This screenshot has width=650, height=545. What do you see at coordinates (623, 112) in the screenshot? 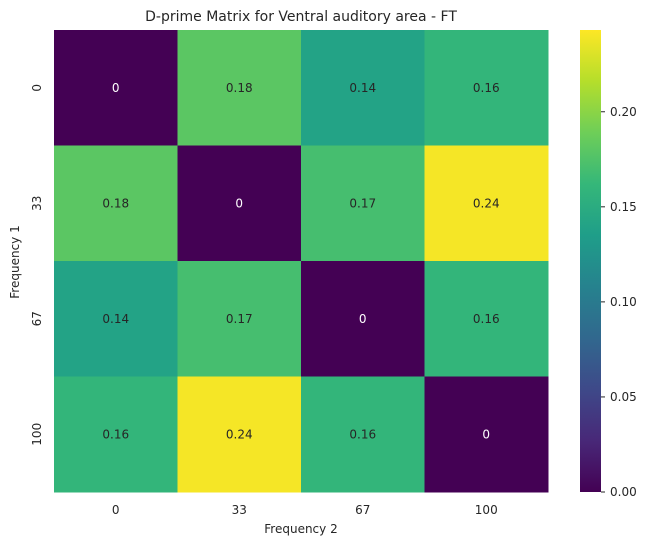
I see `colorbar-tick-label: 0.20` at bounding box center [623, 112].